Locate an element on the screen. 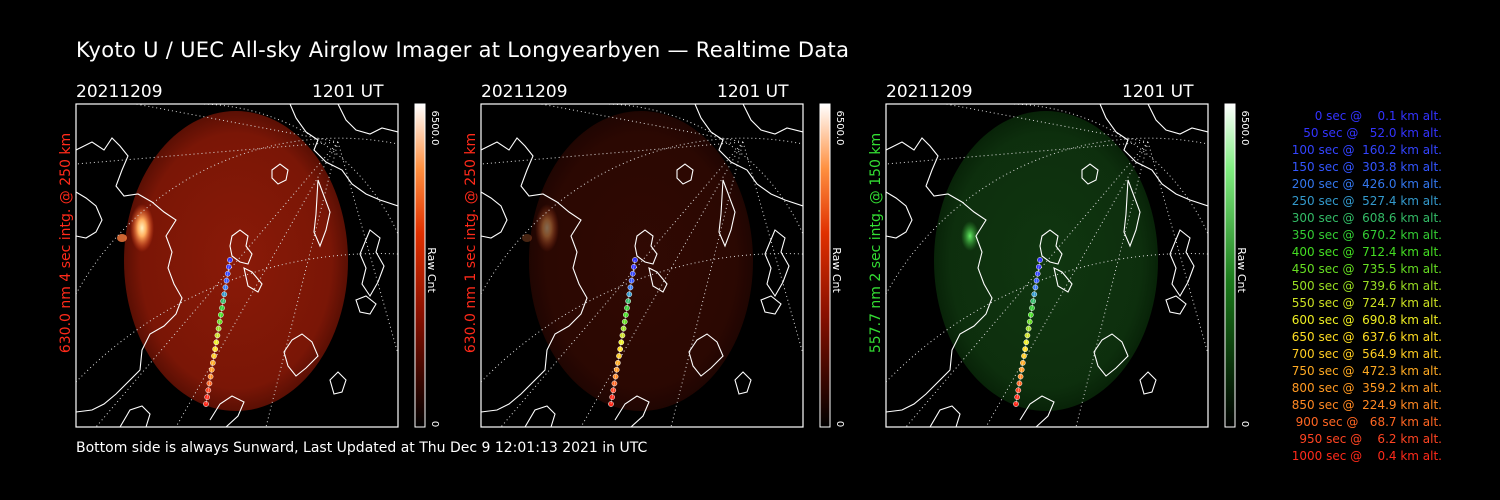  legend-entry: 450 sec @ 735.5 km alt. is located at coordinates (1366, 269).